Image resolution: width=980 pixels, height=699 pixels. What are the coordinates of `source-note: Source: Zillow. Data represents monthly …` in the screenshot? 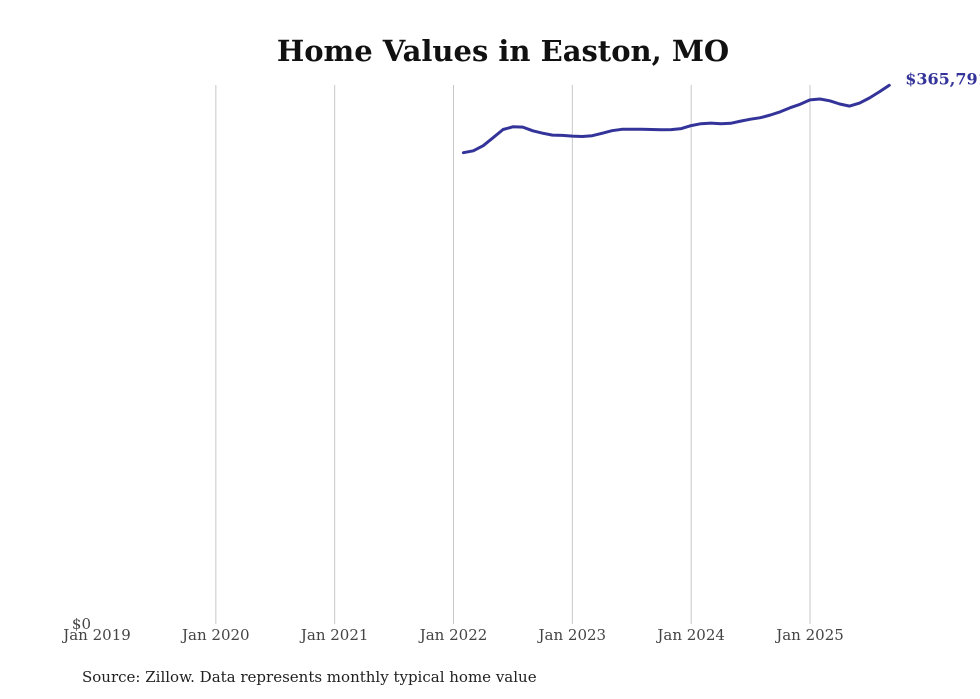 It's located at (309, 677).